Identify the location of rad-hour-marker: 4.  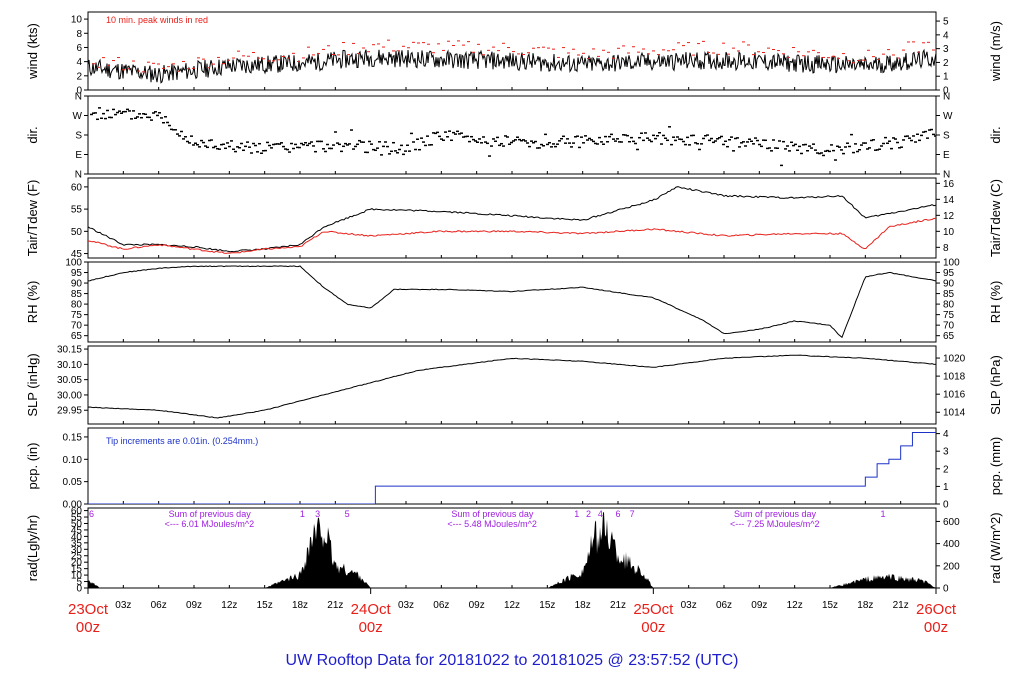
(600, 514).